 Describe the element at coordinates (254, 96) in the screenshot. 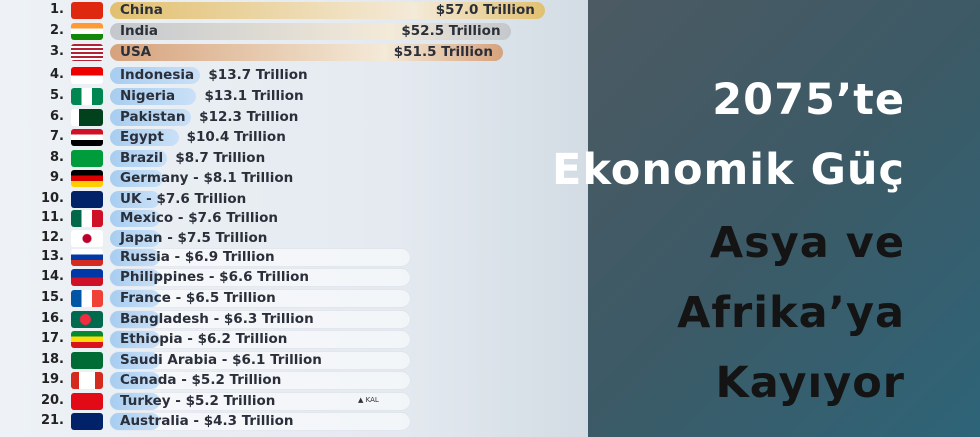

I see `value-label: $13.1 Trillion` at that location.